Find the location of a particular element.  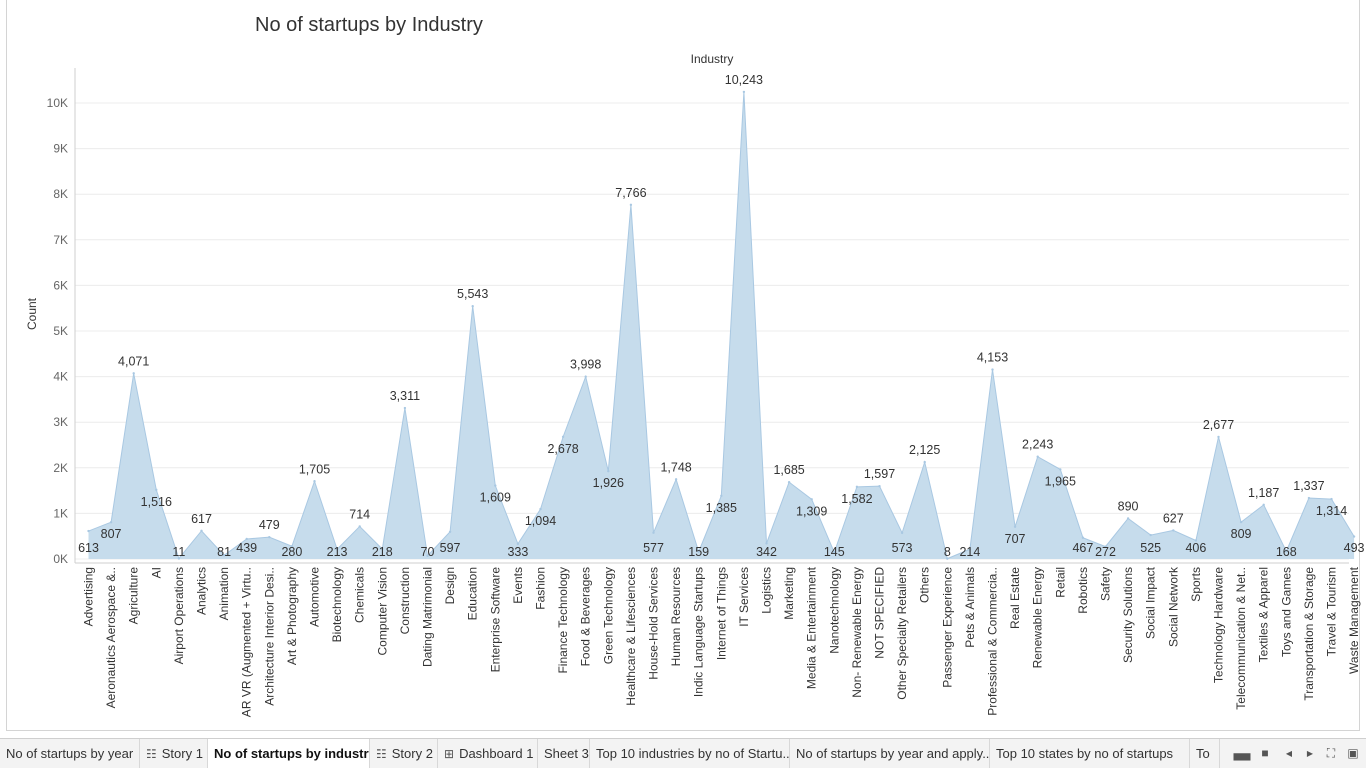

sheet-tab: No of startups by industry is located at coordinates (289, 753).